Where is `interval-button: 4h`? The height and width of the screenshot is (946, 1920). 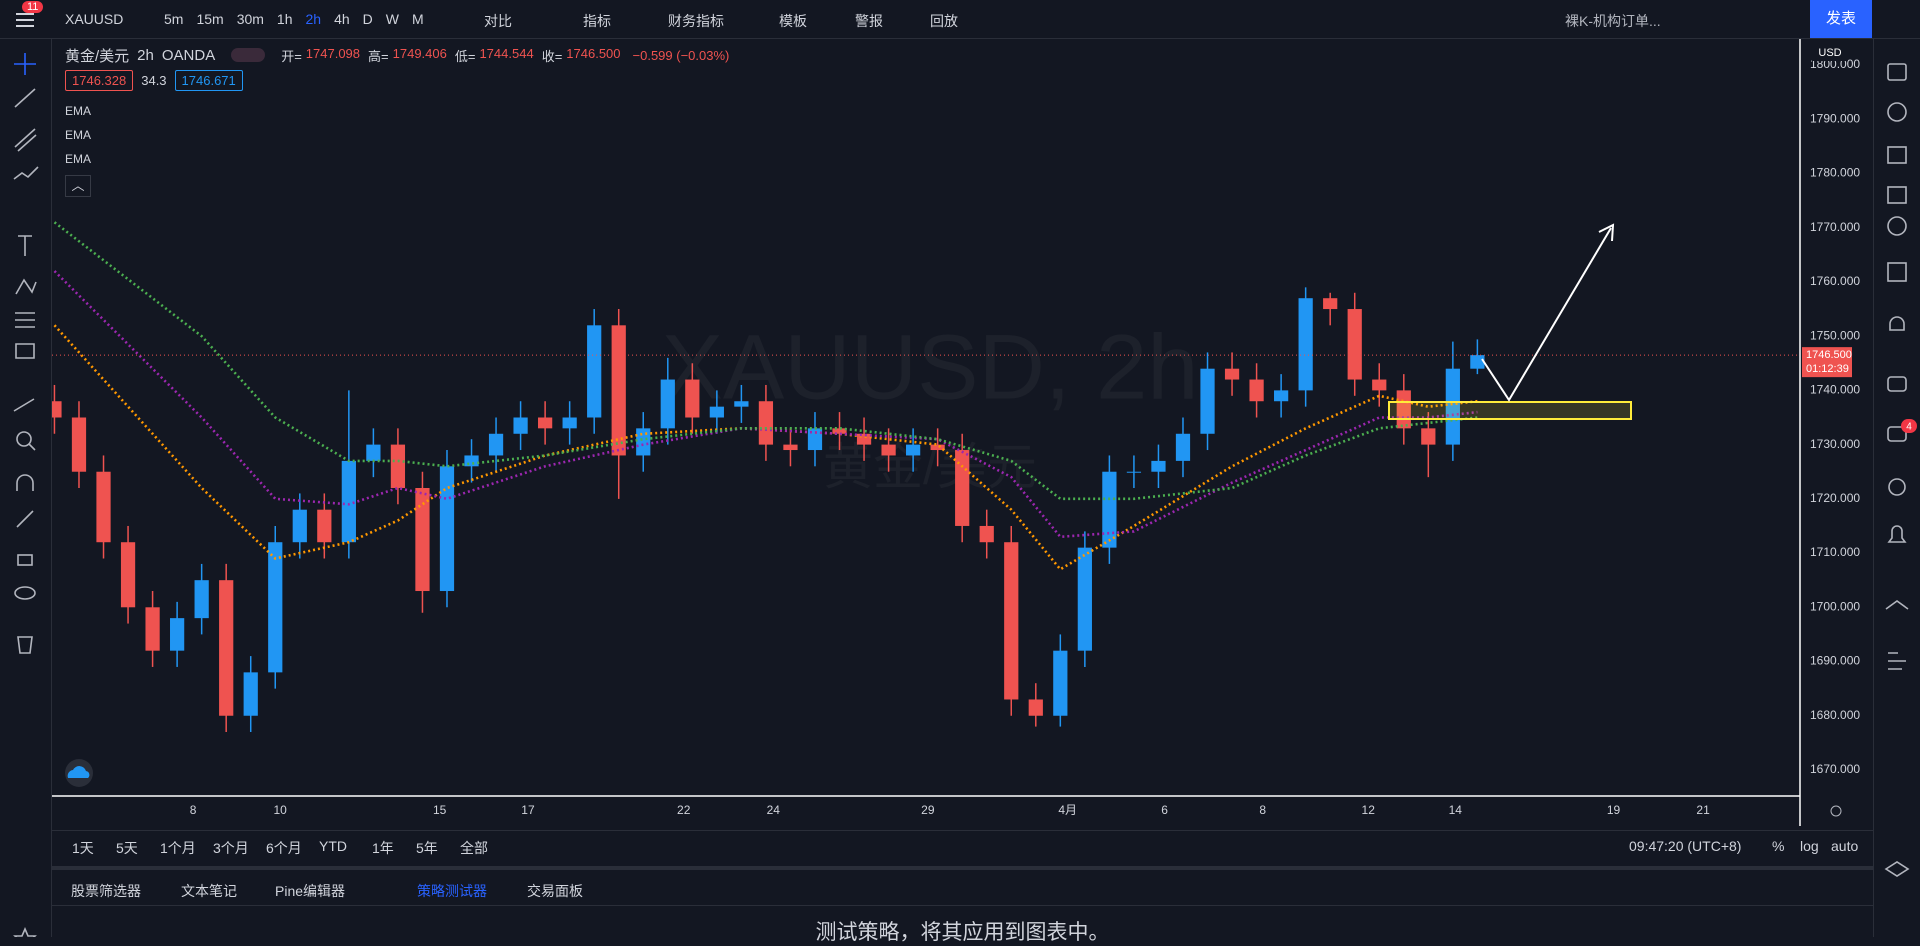
interval-button: 4h is located at coordinates (342, 19).